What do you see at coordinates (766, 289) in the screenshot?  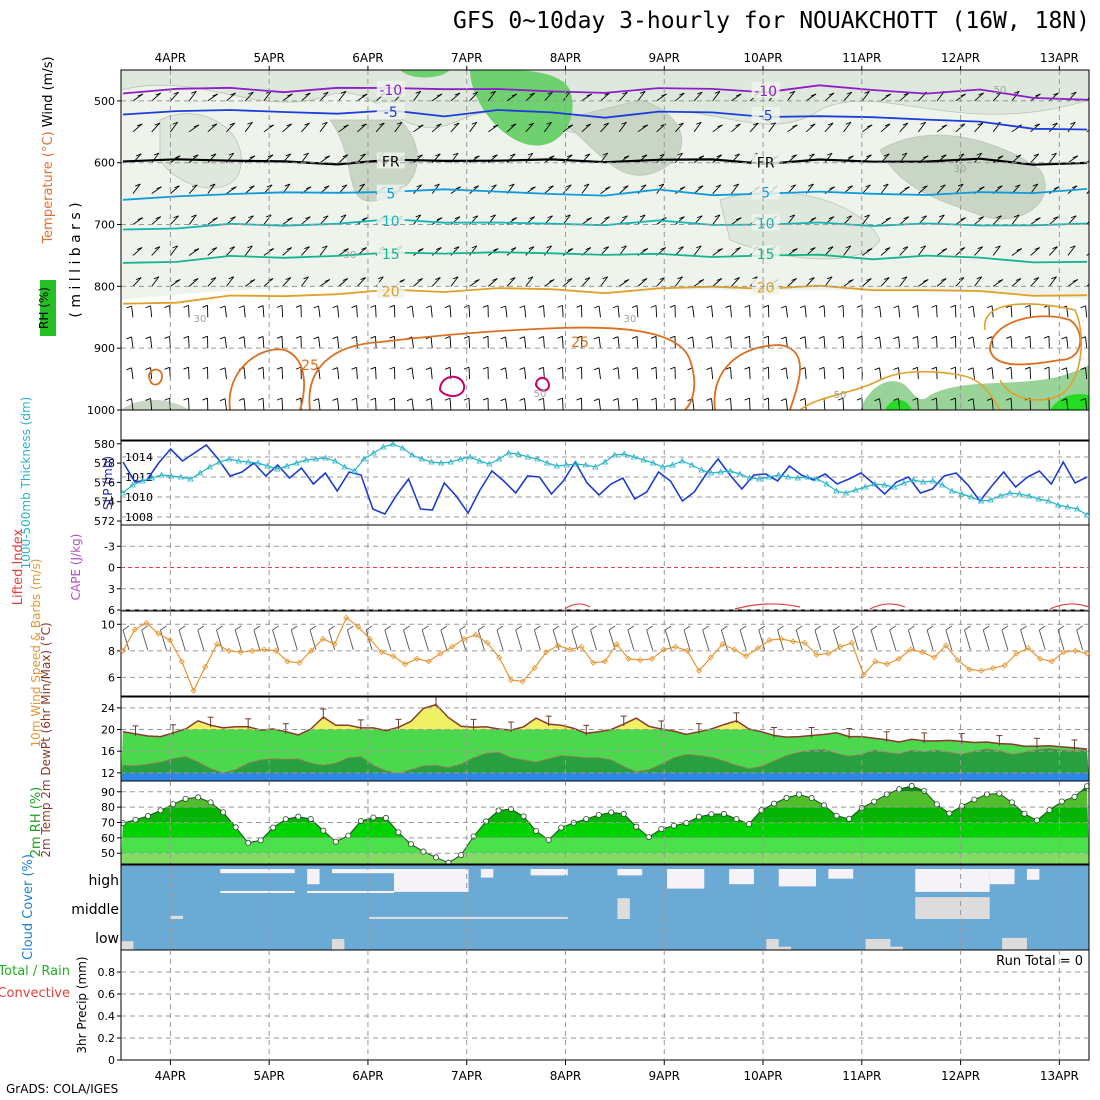 I see `contour-label-20: 20` at bounding box center [766, 289].